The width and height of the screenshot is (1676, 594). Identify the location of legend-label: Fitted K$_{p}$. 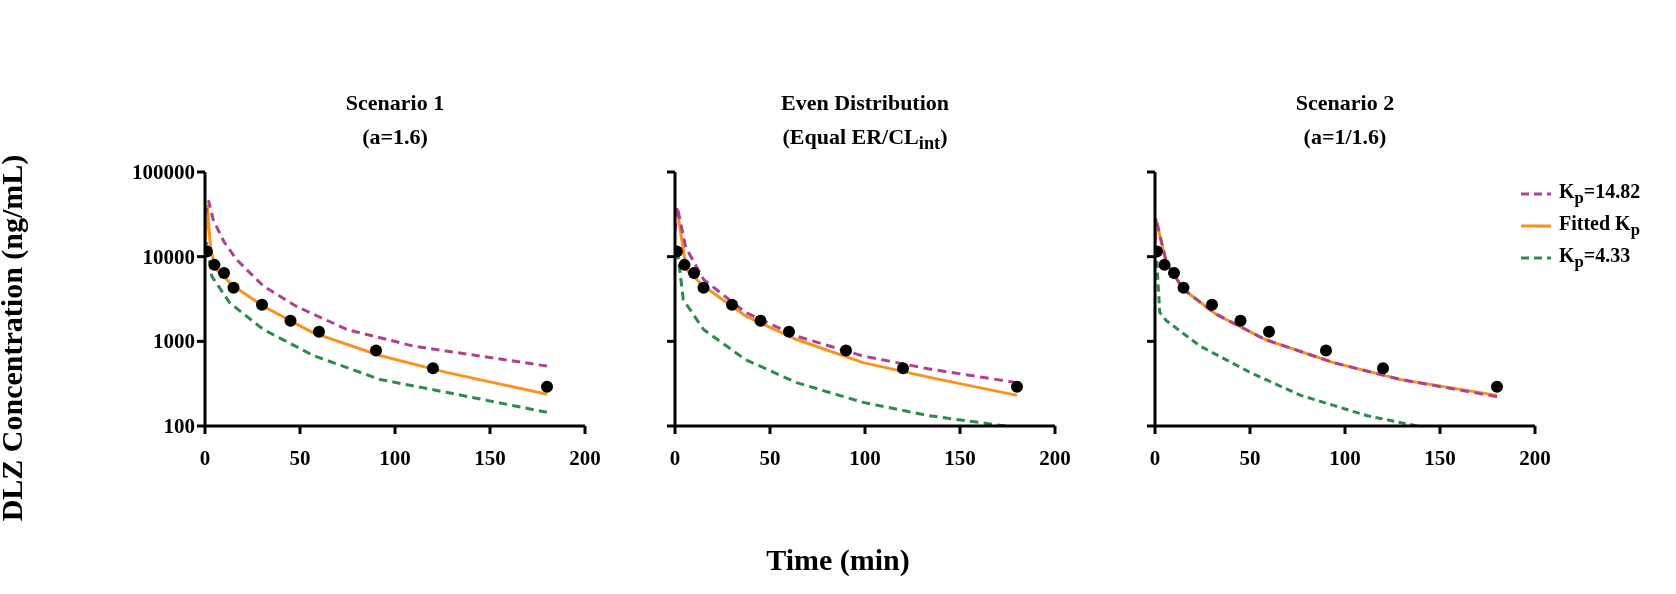
(1599, 226).